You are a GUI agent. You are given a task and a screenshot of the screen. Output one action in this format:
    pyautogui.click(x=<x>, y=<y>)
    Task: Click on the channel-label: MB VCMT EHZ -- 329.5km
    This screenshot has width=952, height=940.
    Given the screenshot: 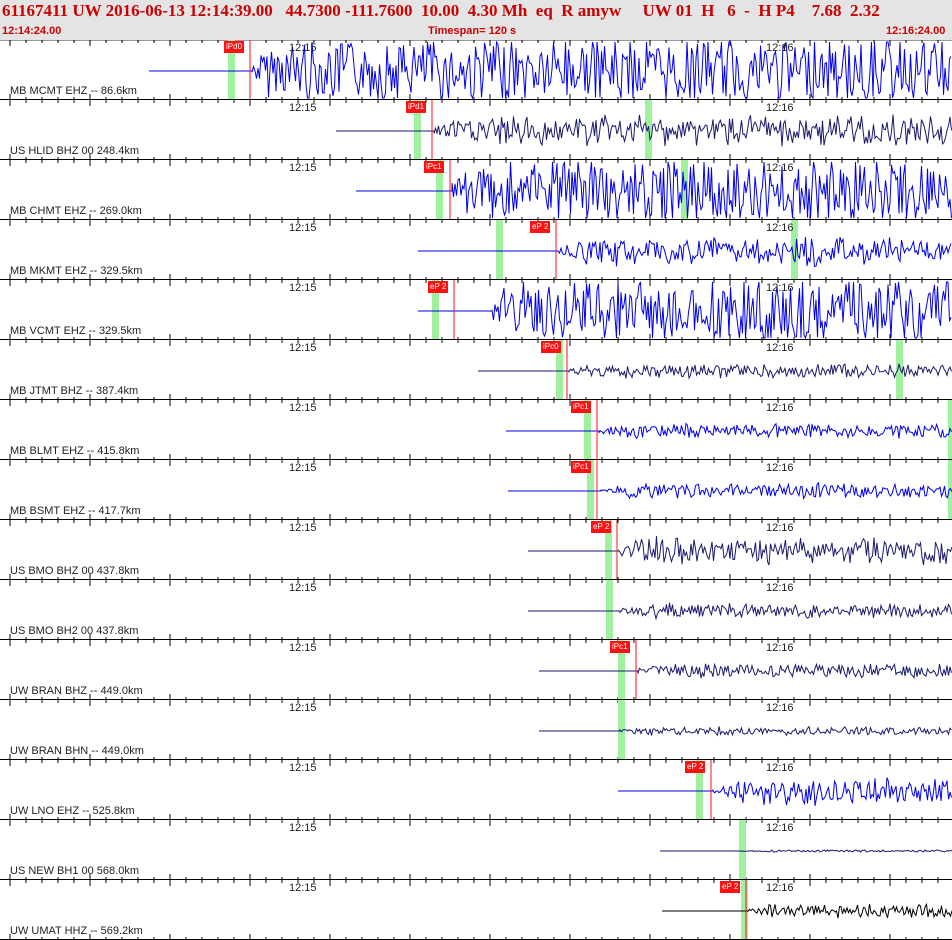 What is the action you would take?
    pyautogui.click(x=76, y=331)
    